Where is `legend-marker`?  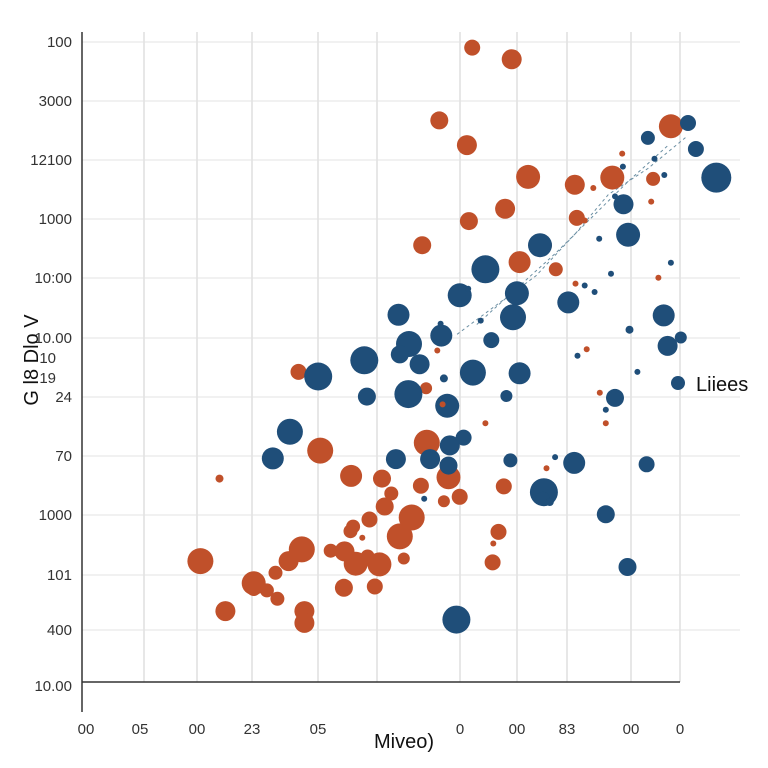
legend-marker is located at coordinates (678, 383).